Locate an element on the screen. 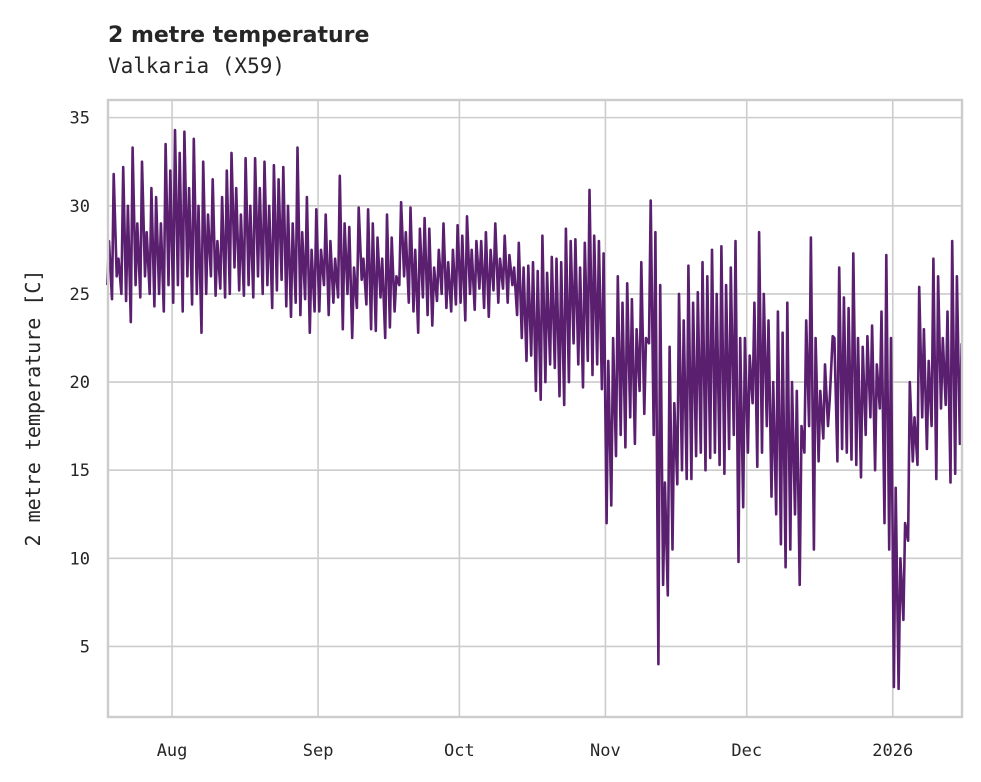 The height and width of the screenshot is (782, 981). x-tick-label: 2026 is located at coordinates (892, 751).